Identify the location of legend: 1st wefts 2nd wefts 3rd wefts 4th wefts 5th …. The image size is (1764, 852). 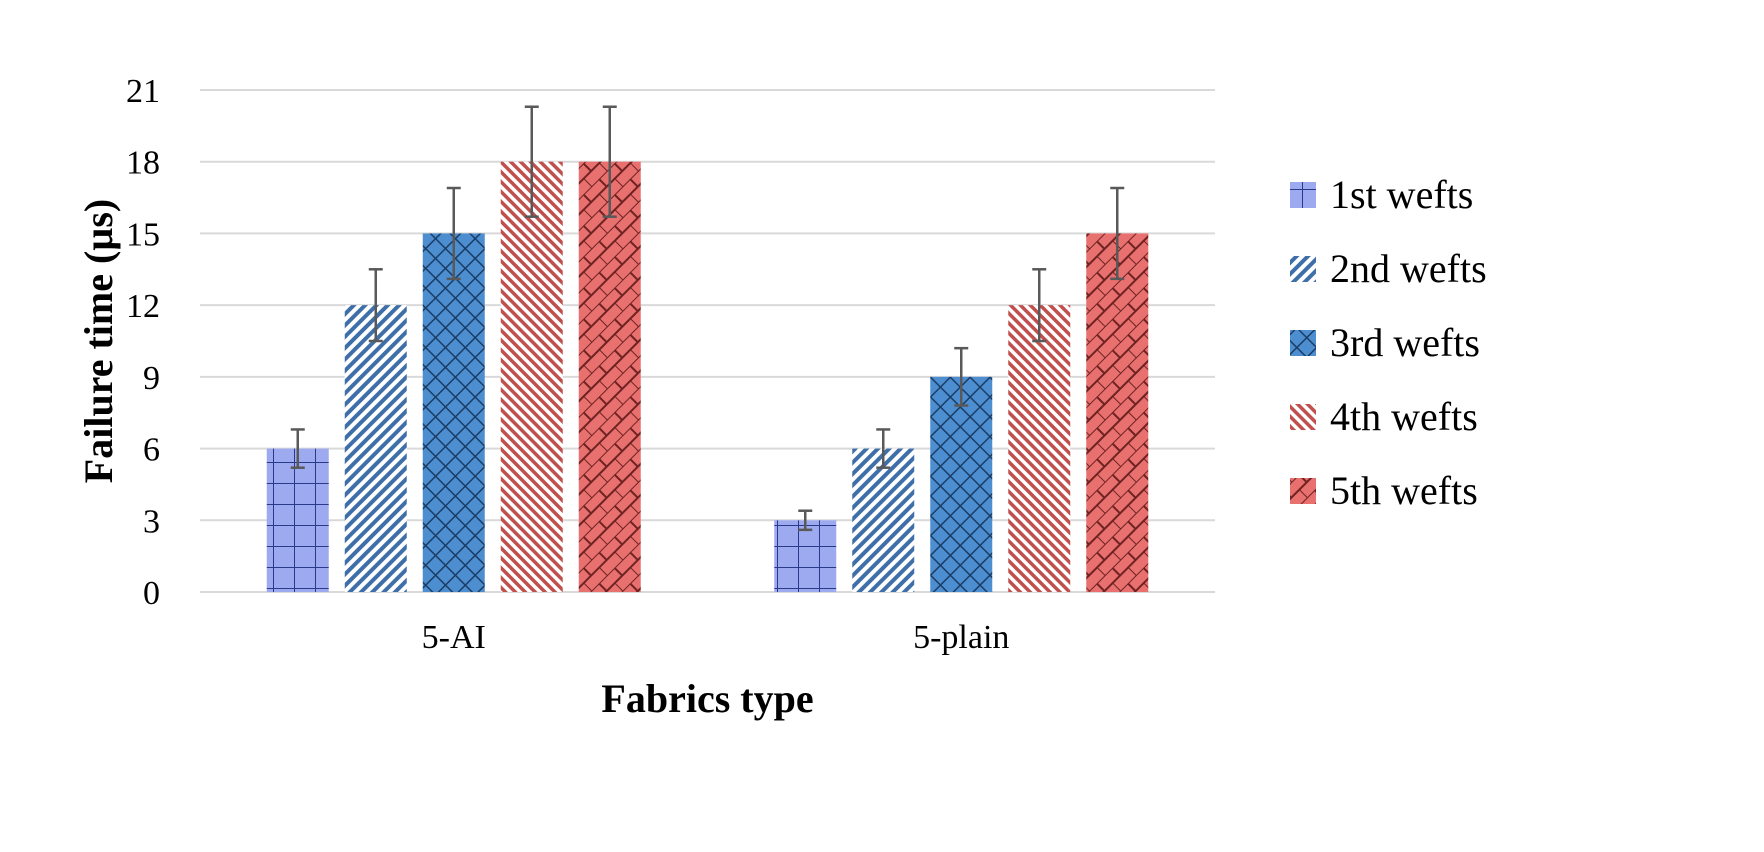
(1388, 342).